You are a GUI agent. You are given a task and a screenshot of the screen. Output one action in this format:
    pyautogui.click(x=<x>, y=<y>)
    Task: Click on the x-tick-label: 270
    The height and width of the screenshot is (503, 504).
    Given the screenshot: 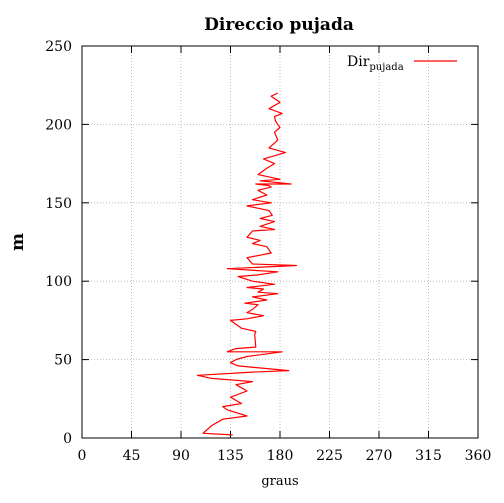 What is the action you would take?
    pyautogui.click(x=379, y=456)
    